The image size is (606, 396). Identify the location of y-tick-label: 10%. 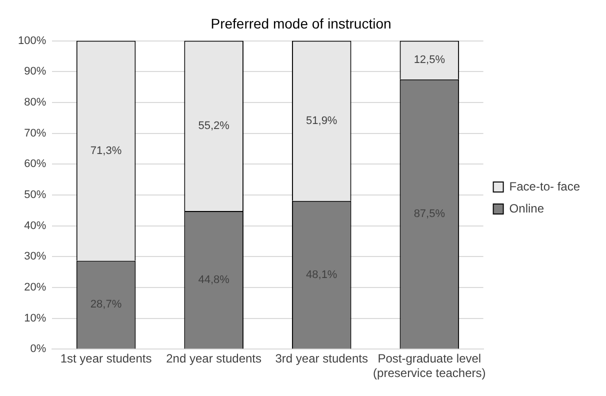
(35, 318).